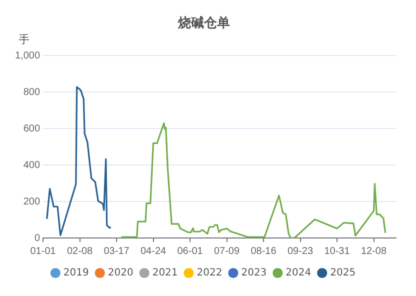 This screenshot has width=416, height=296. I want to click on y-tick-label: 200, so click(31, 202).